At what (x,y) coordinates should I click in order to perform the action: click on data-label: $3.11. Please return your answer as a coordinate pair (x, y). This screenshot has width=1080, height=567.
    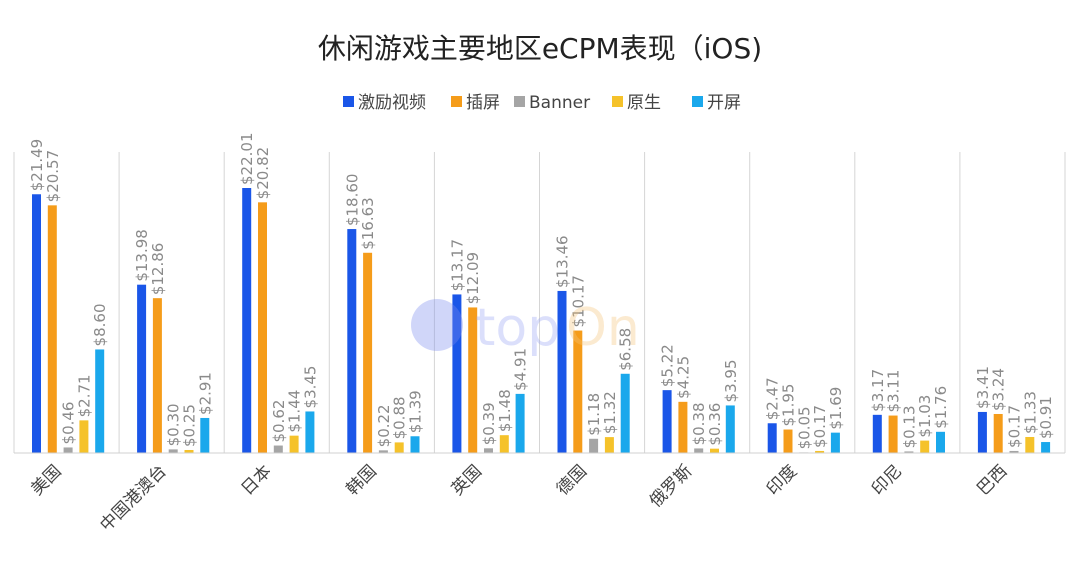
    Looking at the image, I should click on (894, 391).